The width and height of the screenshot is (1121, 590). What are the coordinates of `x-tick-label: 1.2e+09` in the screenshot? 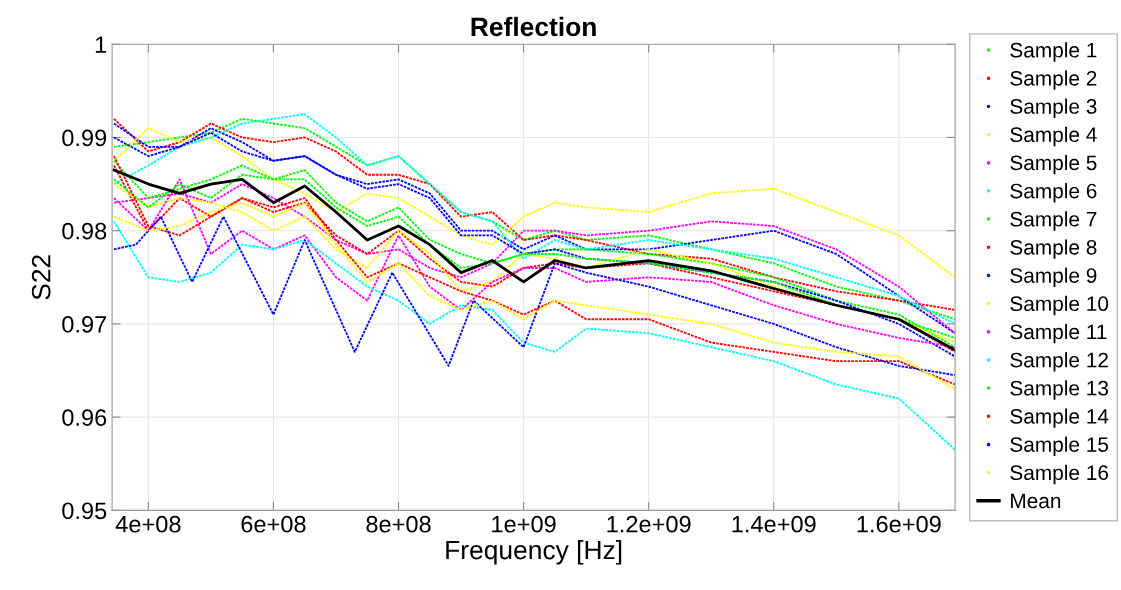 It's located at (649, 524).